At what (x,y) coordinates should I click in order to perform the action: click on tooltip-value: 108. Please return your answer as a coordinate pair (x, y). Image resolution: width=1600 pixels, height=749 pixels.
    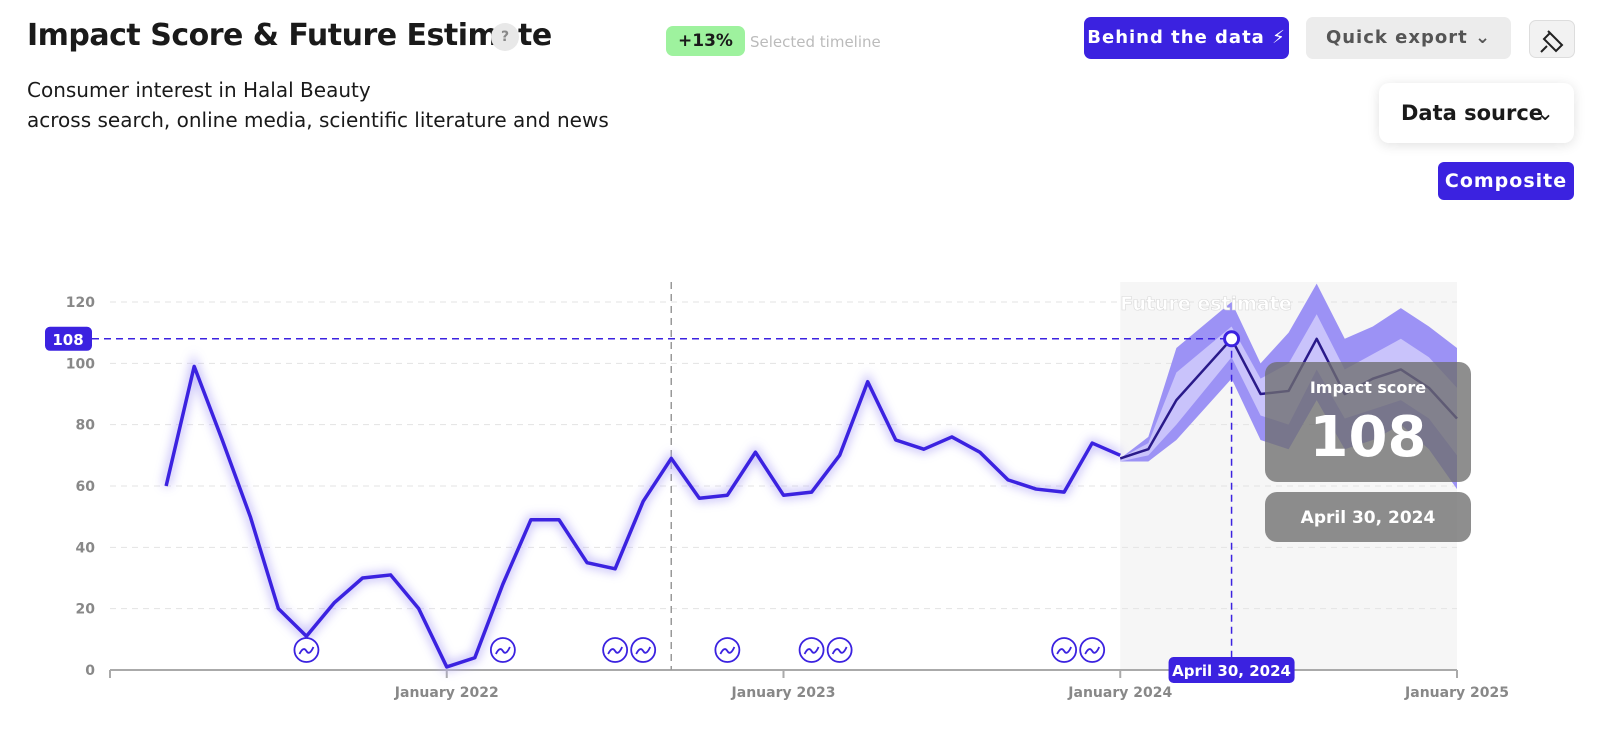
    Looking at the image, I should click on (1368, 437).